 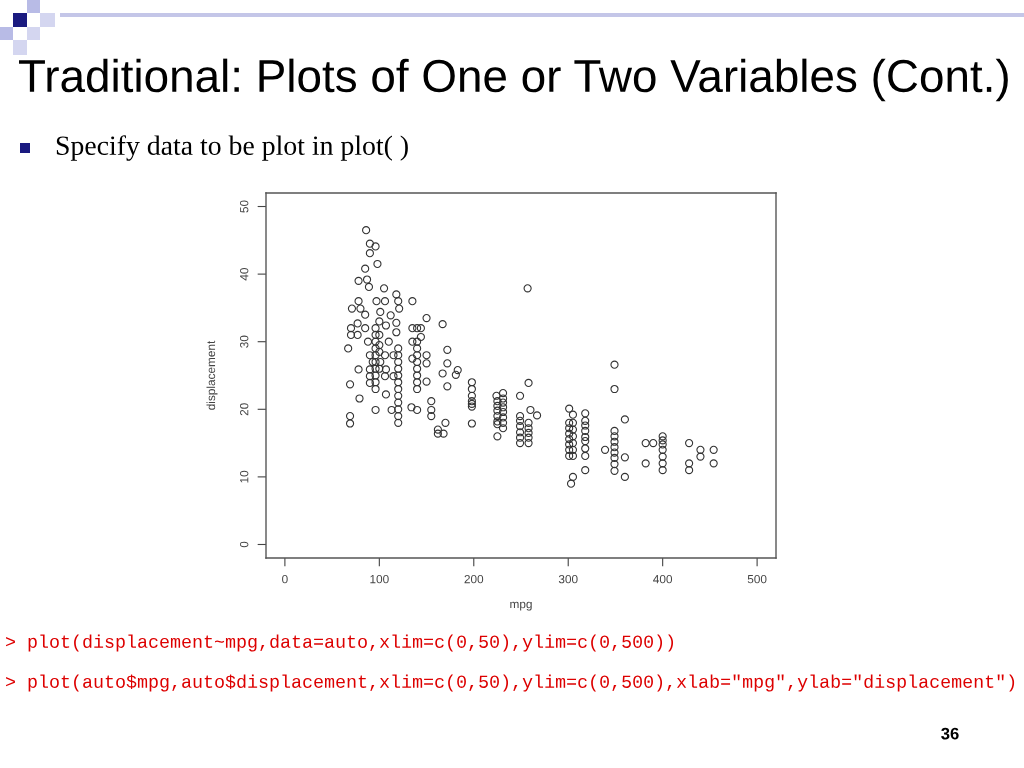 I want to click on y-tick-label: 40, so click(x=244, y=274).